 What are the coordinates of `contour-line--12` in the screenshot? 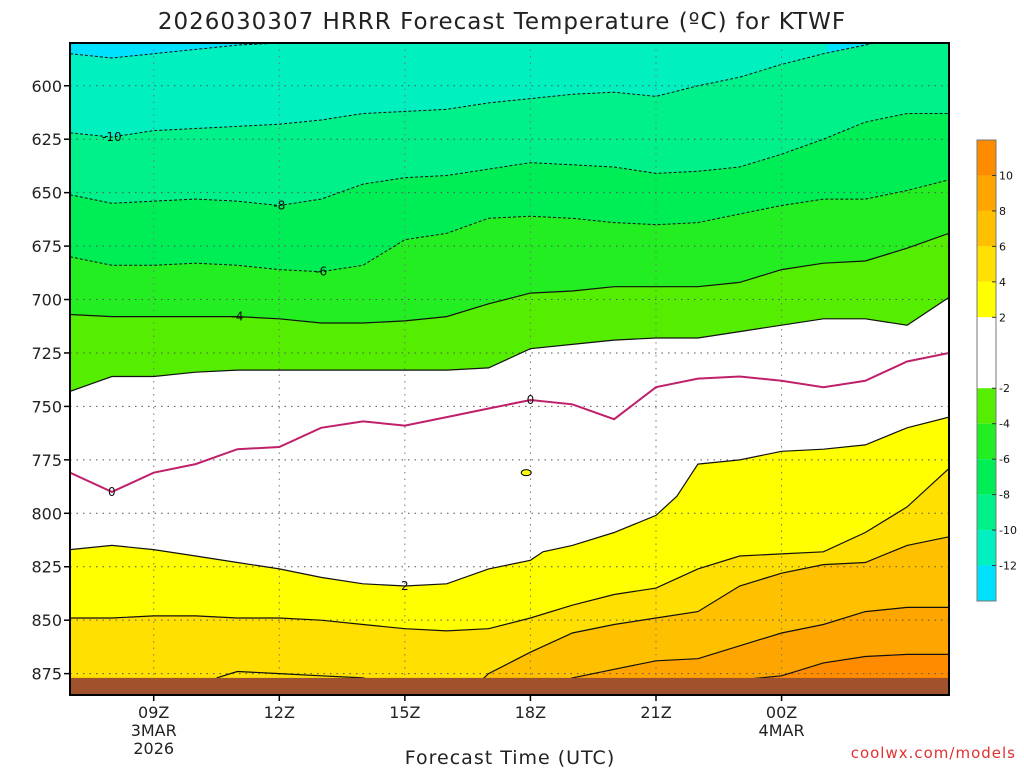 It's located at (177, 51).